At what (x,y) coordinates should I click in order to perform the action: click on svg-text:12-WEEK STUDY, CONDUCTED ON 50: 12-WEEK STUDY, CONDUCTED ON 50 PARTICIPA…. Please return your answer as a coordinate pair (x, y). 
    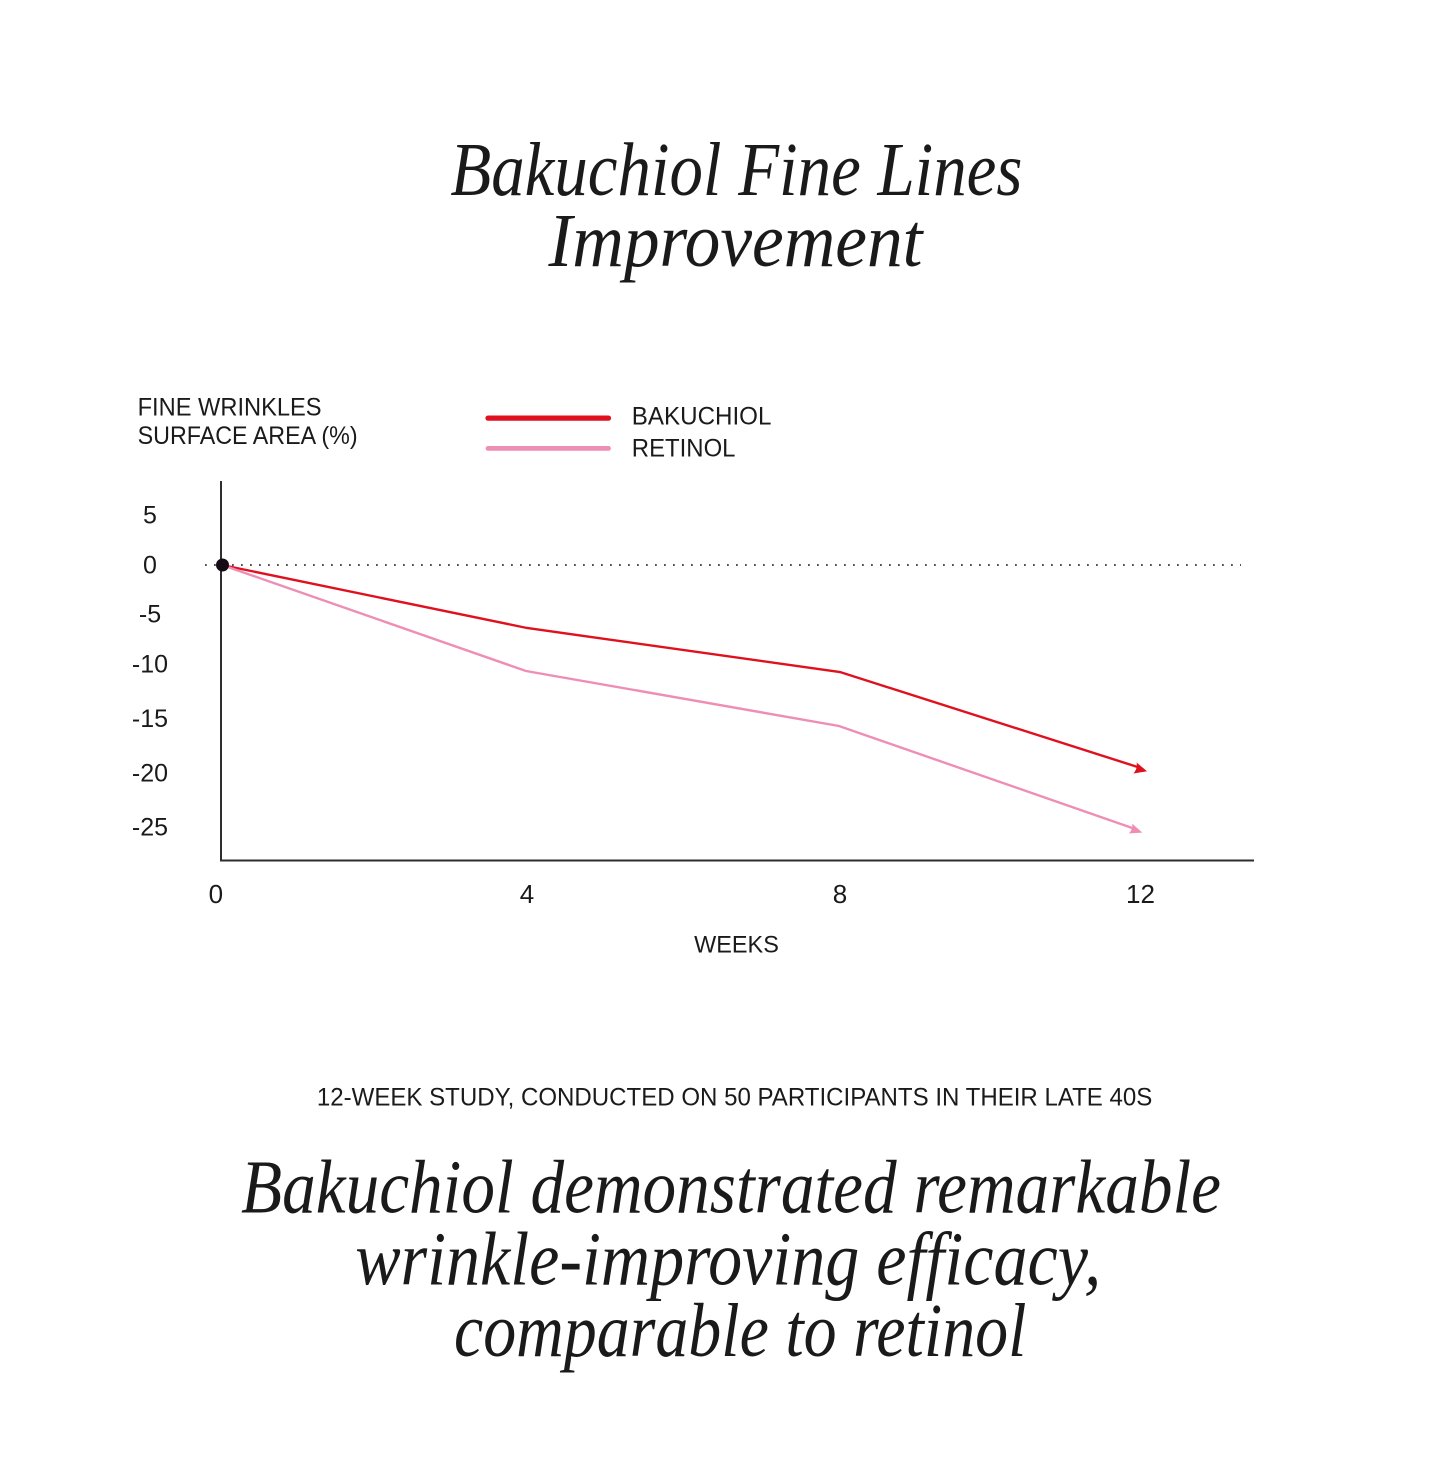
    Looking at the image, I should click on (735, 1098).